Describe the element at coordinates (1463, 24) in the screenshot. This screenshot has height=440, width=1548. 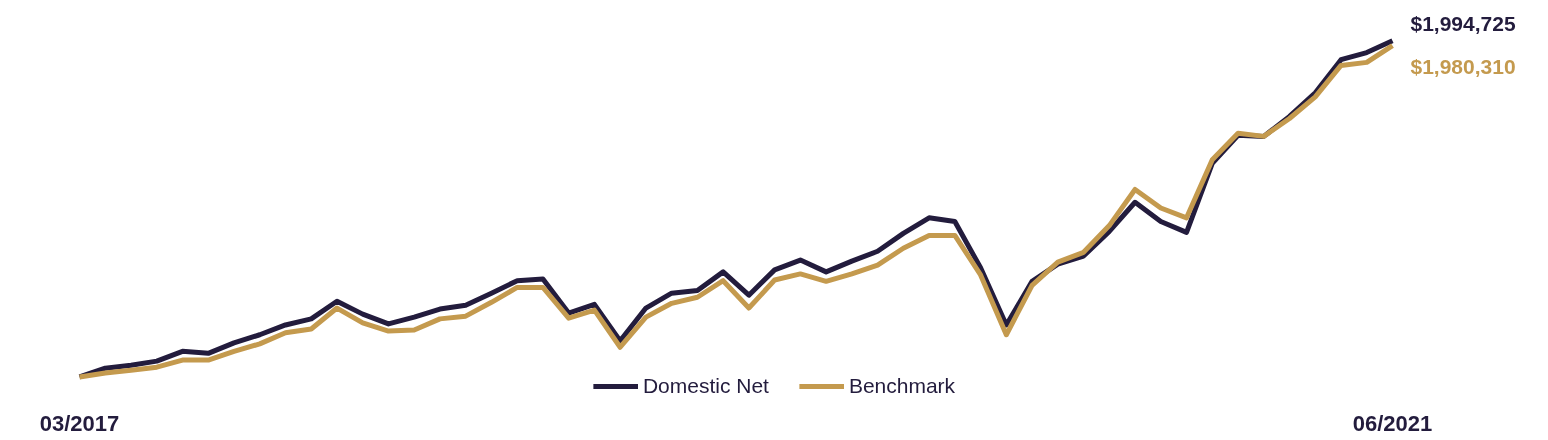
I see `data-label: $1,994,725` at that location.